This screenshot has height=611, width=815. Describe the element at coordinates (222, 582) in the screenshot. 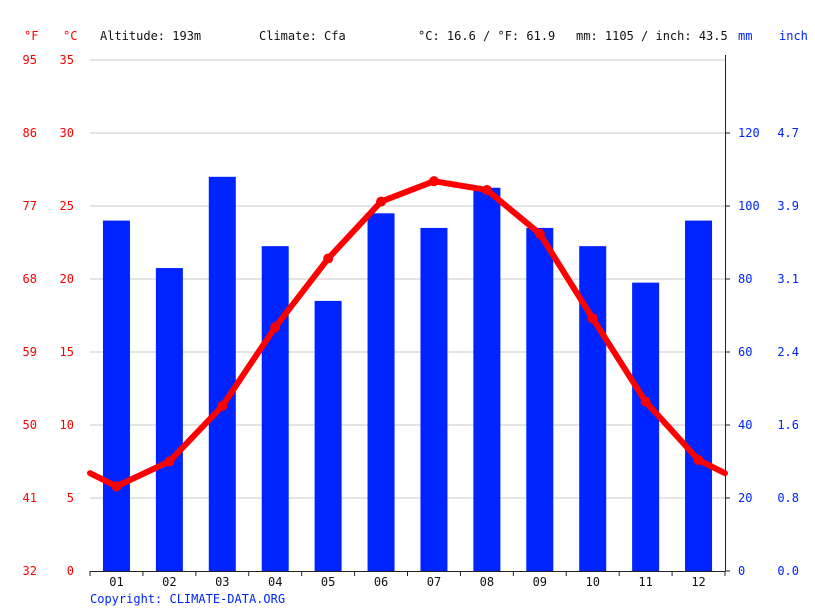

I see `month-tick-label: 03` at that location.